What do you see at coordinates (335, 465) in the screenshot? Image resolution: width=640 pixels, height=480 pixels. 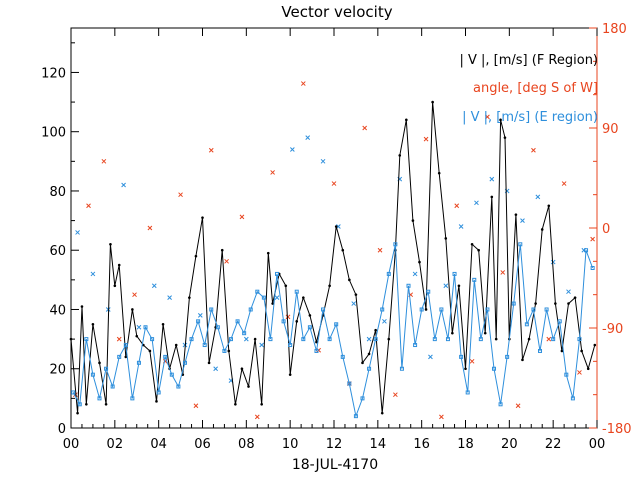 I see `x-axis-label: 18-JUL-4170` at bounding box center [335, 465].